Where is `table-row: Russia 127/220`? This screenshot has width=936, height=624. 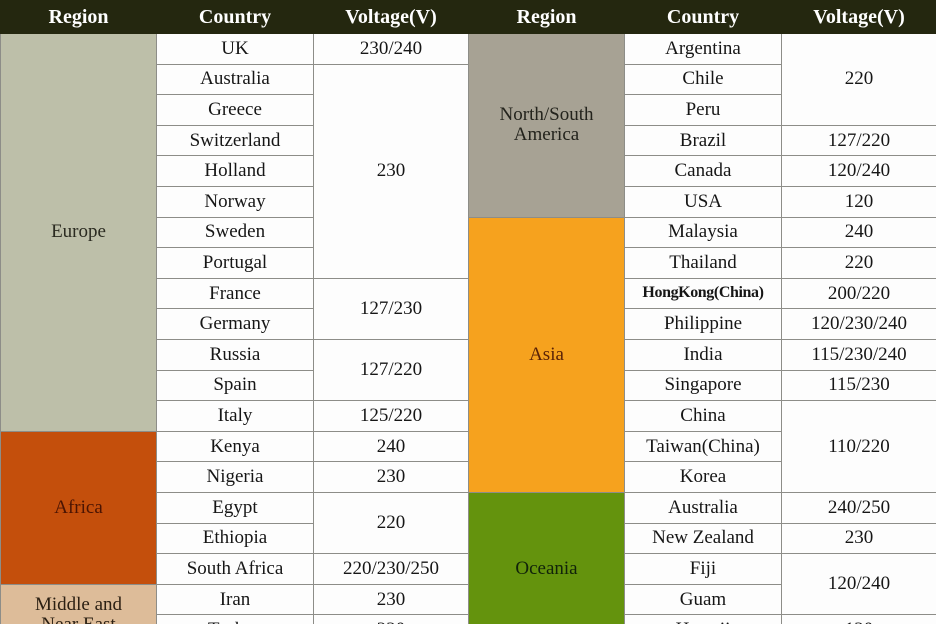 table-row: Russia 127/220 is located at coordinates (235, 370).